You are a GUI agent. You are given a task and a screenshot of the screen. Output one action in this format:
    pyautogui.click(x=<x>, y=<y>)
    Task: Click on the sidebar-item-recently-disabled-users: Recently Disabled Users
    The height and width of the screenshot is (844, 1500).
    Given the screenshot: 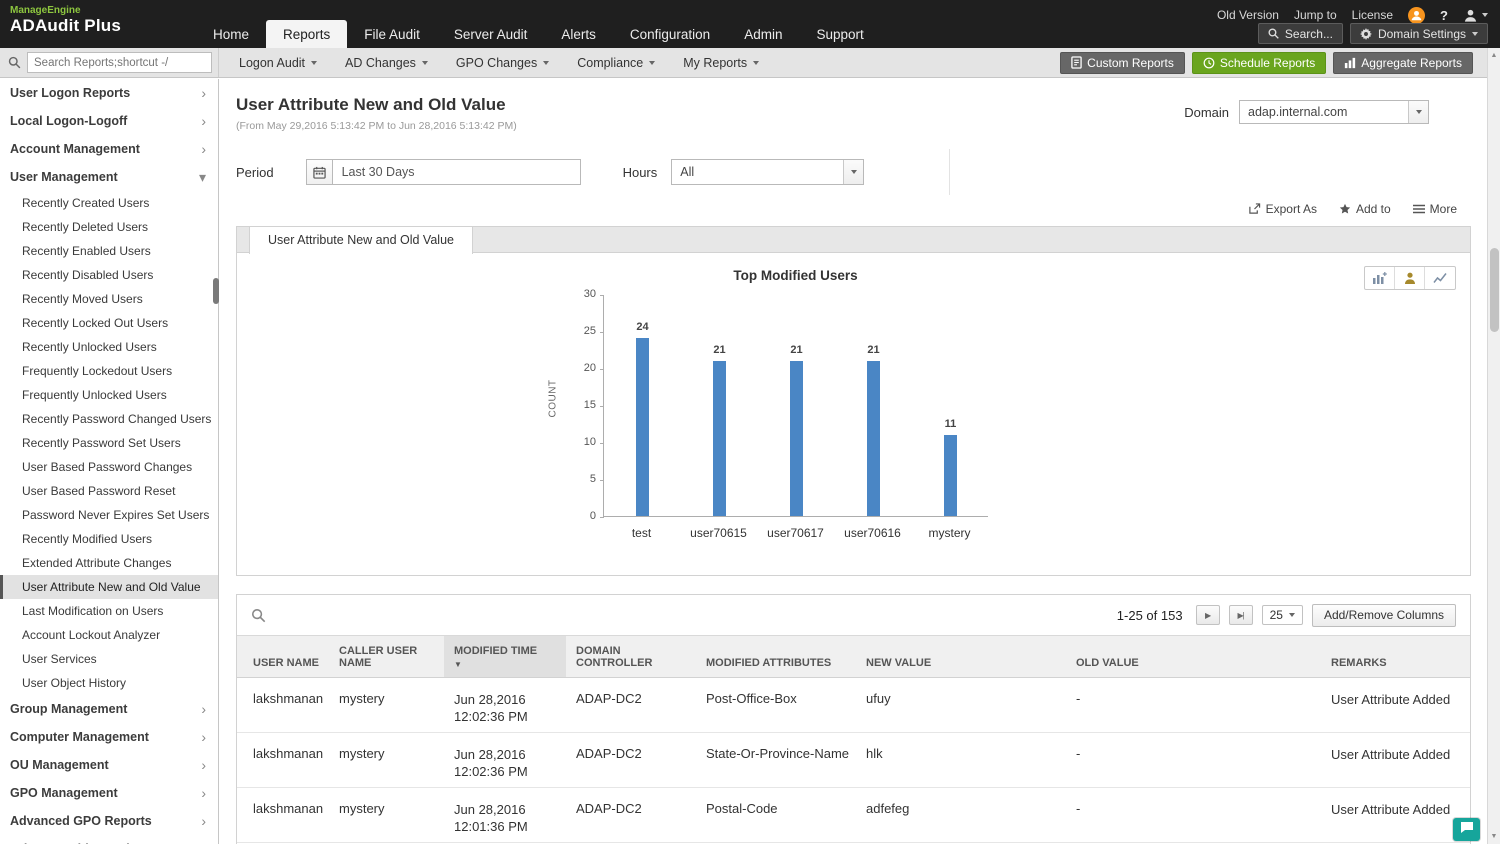 What is the action you would take?
    pyautogui.click(x=88, y=275)
    